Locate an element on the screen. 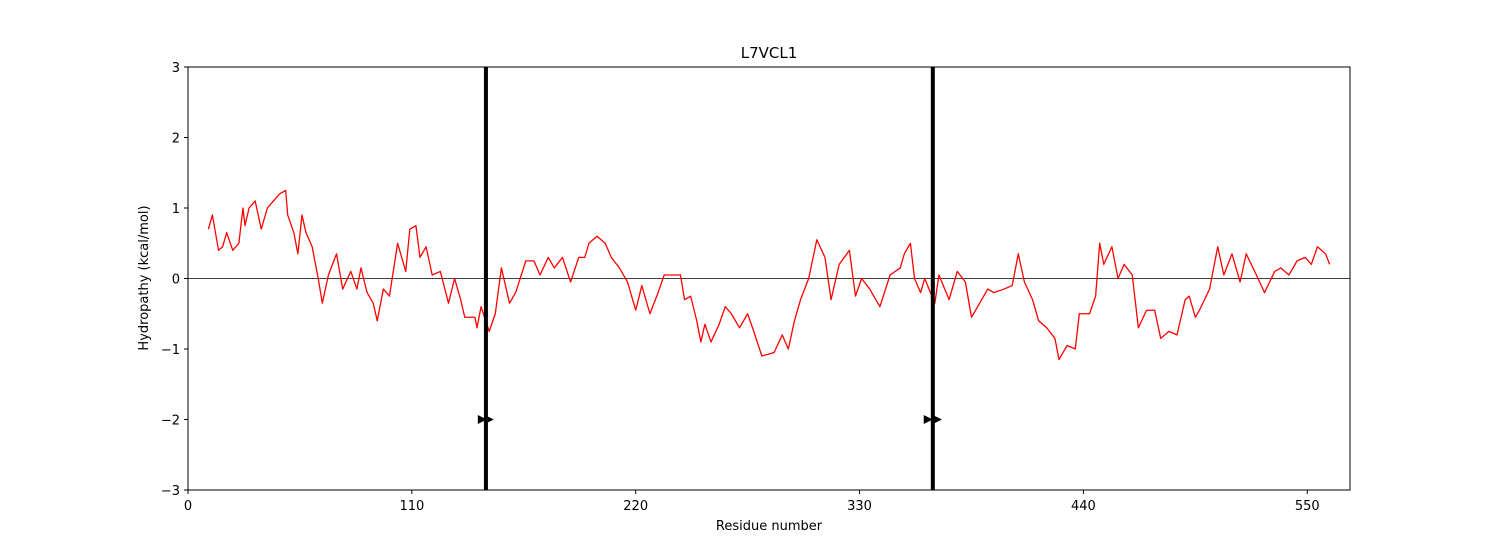  x-tick-label: 330 is located at coordinates (859, 506).